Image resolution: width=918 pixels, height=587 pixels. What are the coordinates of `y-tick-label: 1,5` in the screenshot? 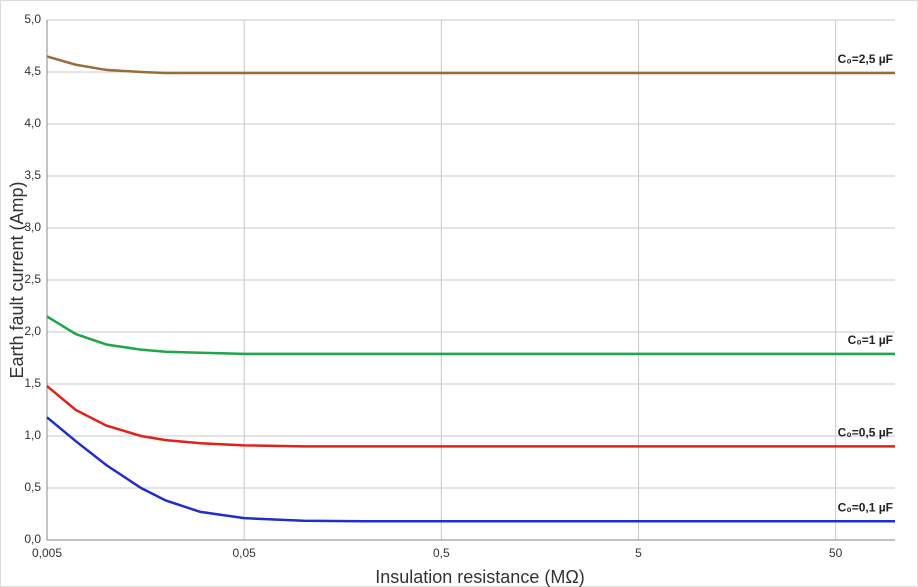 It's located at (32, 383).